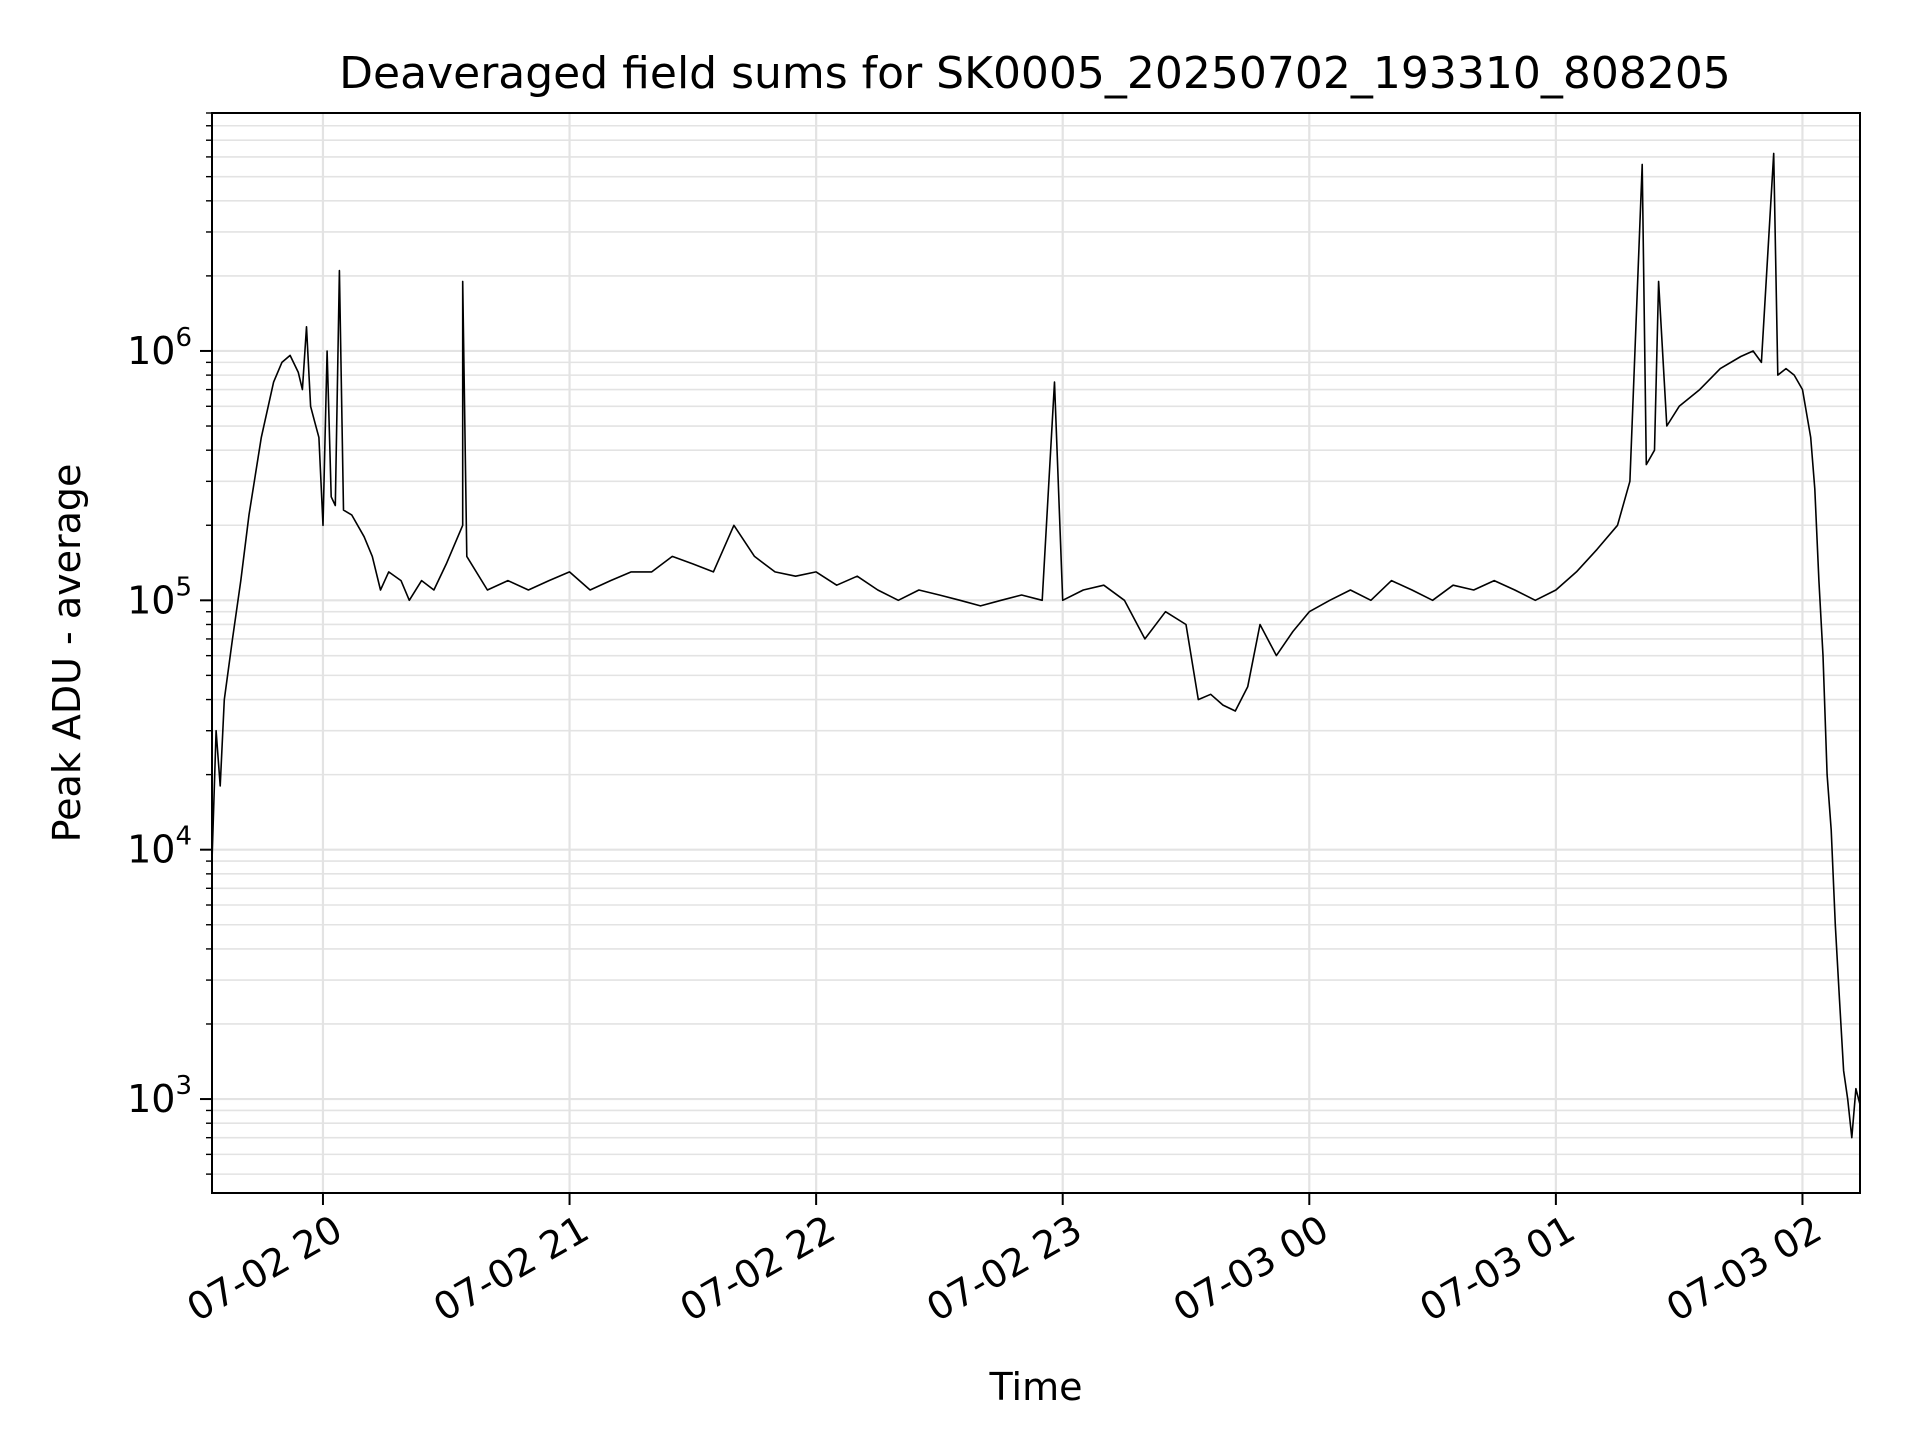 Image resolution: width=1920 pixels, height=1440 pixels. What do you see at coordinates (1036, 1387) in the screenshot?
I see `x-axis-label: Time` at bounding box center [1036, 1387].